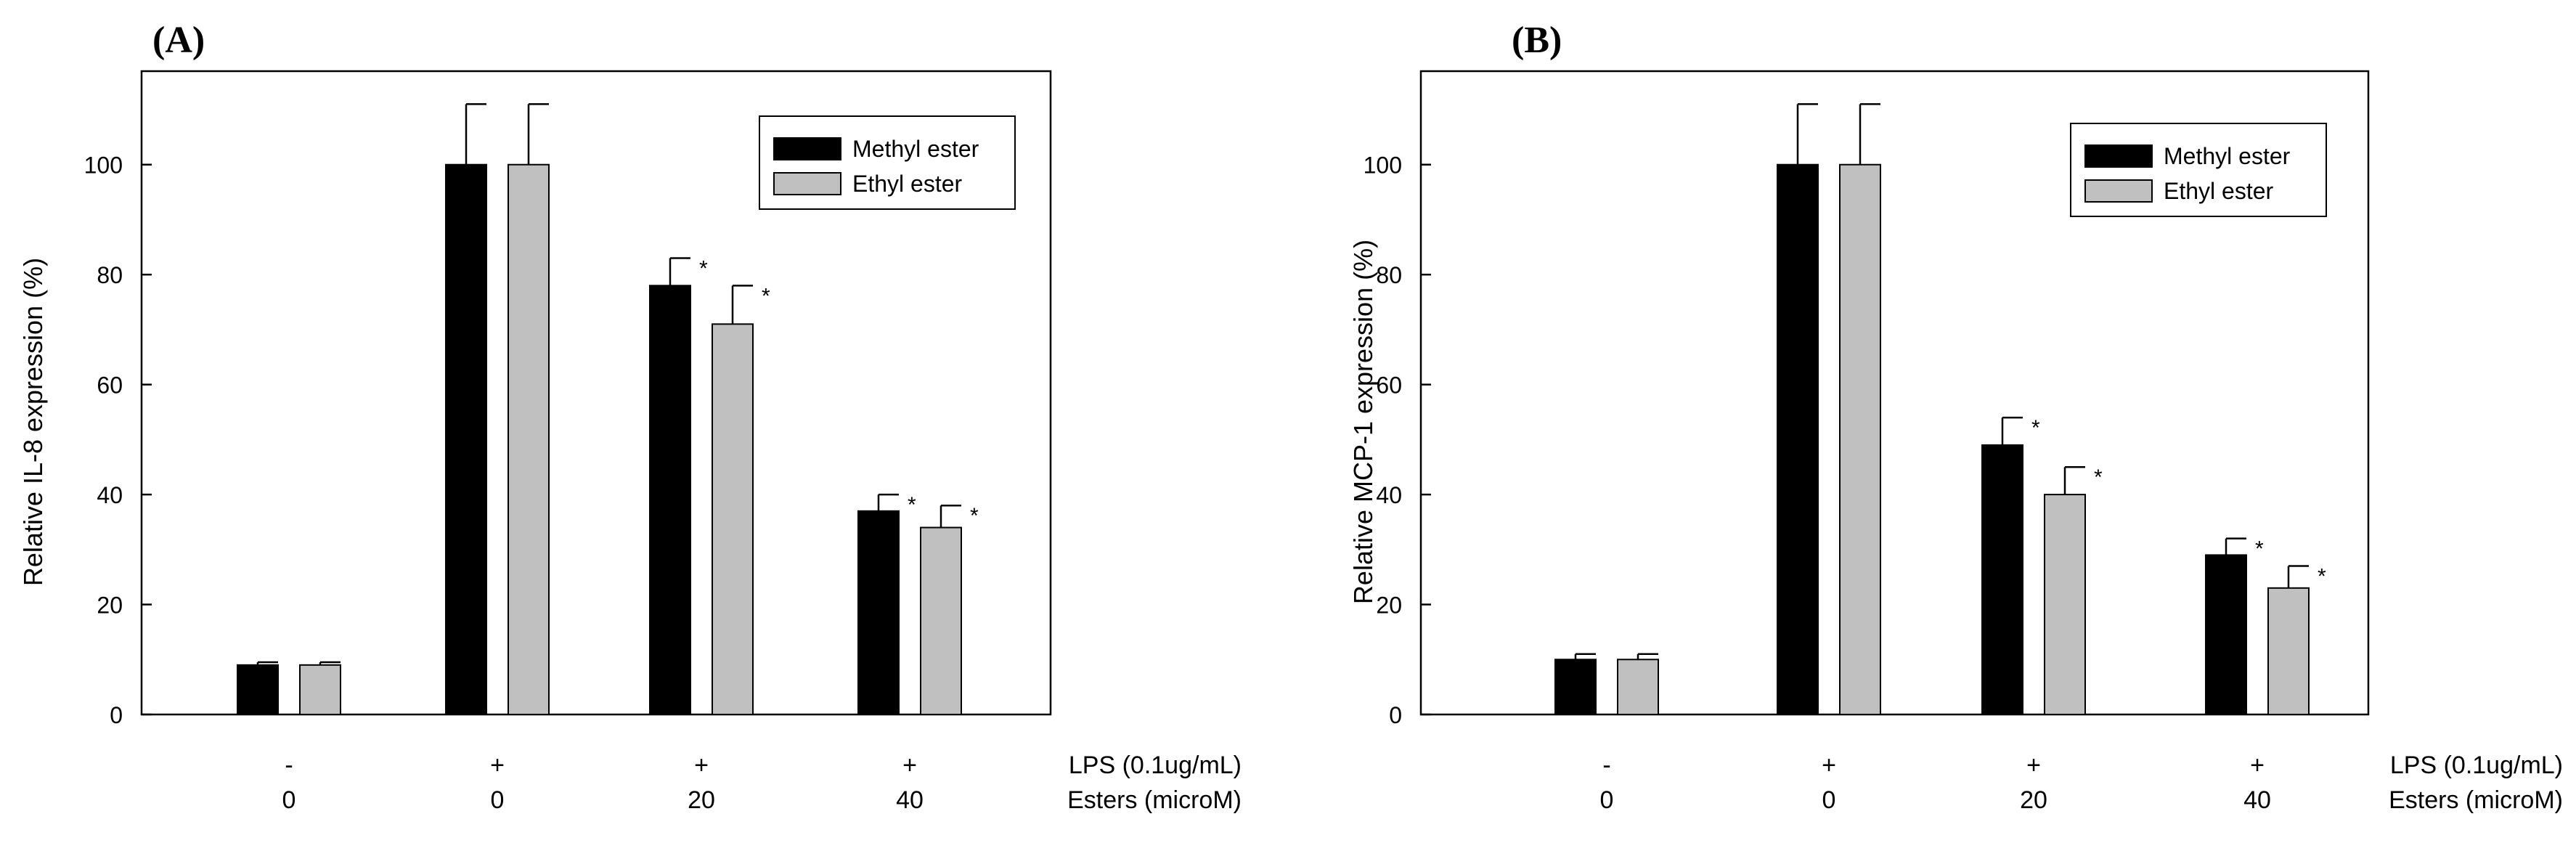 The image size is (2576, 843). What do you see at coordinates (1537, 40) in the screenshot?
I see `panel-label: (B)` at bounding box center [1537, 40].